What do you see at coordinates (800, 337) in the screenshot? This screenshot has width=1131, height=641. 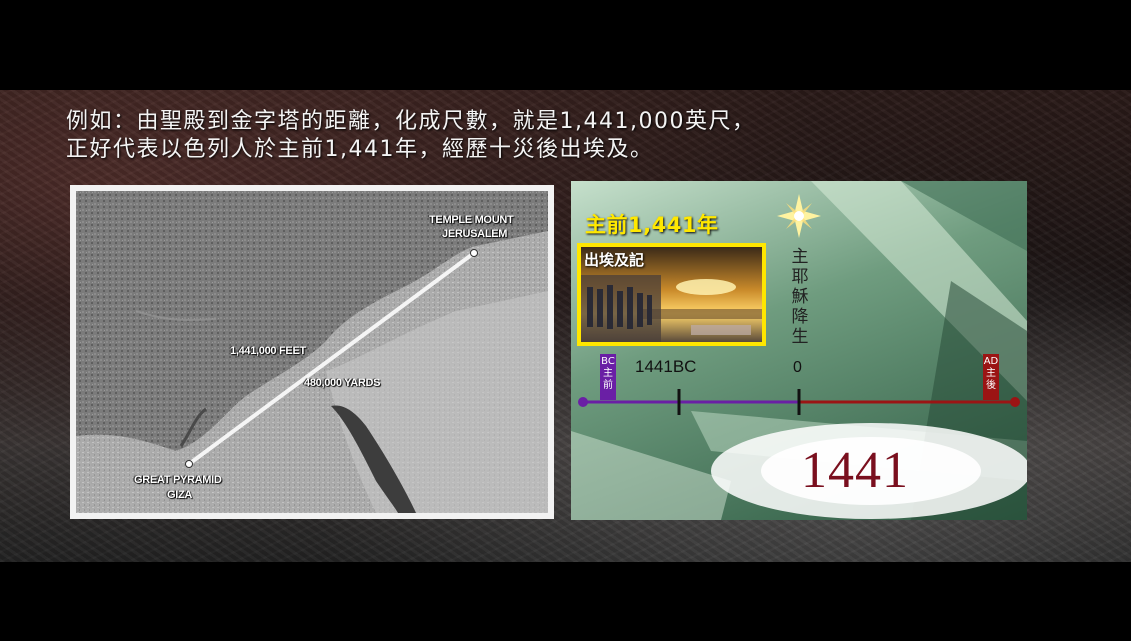 I see `jesus-birth-char: 生` at bounding box center [800, 337].